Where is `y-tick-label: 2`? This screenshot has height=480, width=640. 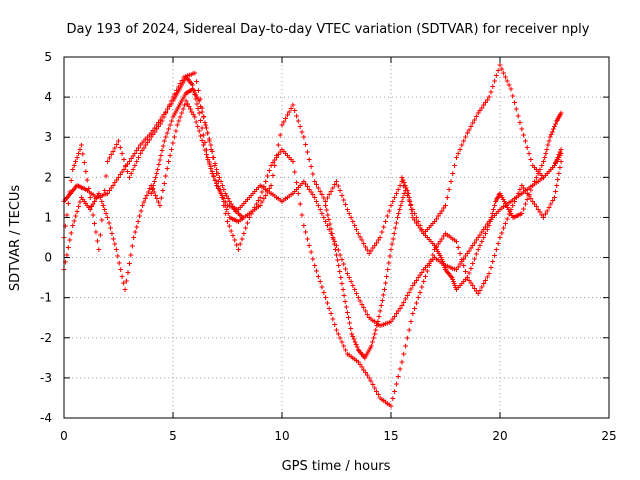
y-tick-label: 2 is located at coordinates (48, 177).